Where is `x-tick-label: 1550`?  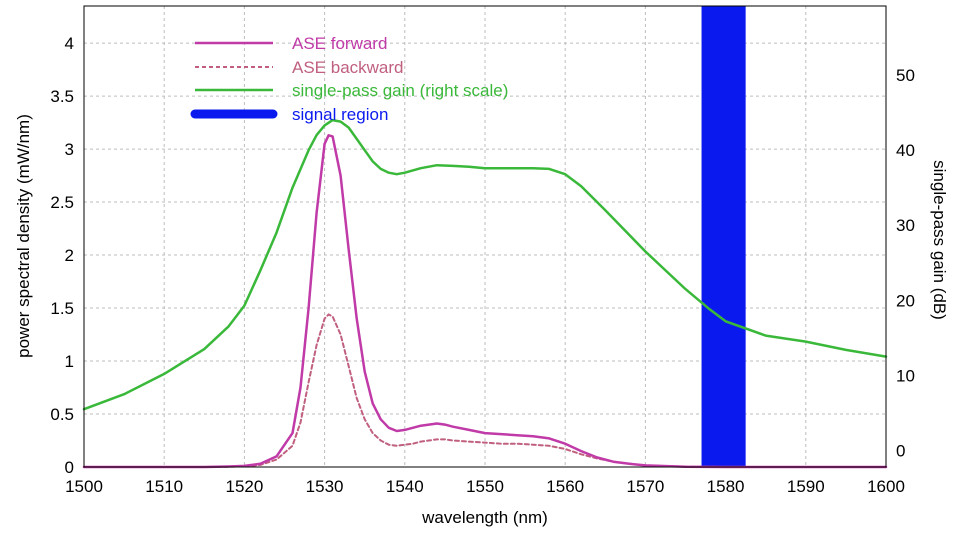
x-tick-label: 1550 is located at coordinates (485, 486).